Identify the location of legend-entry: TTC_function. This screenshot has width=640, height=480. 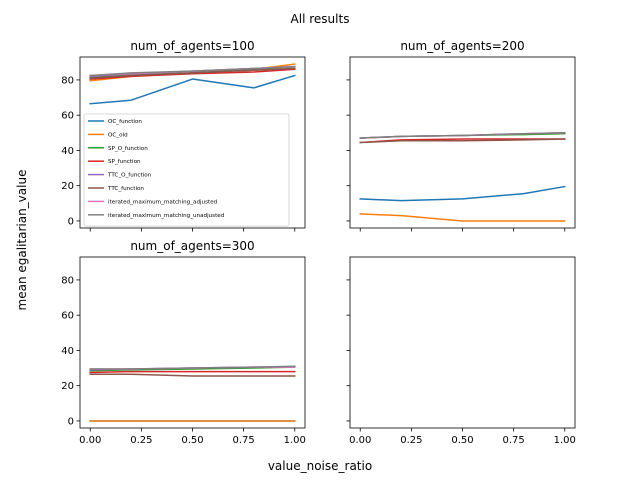
(125, 189).